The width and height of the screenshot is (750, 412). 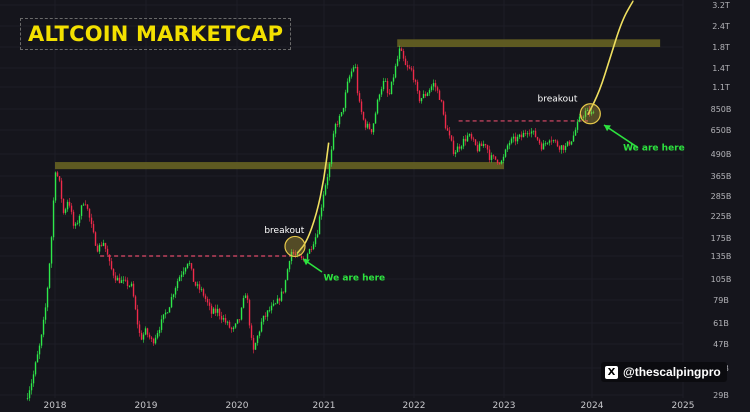 I want to click on arrow-line, so click(x=620, y=136).